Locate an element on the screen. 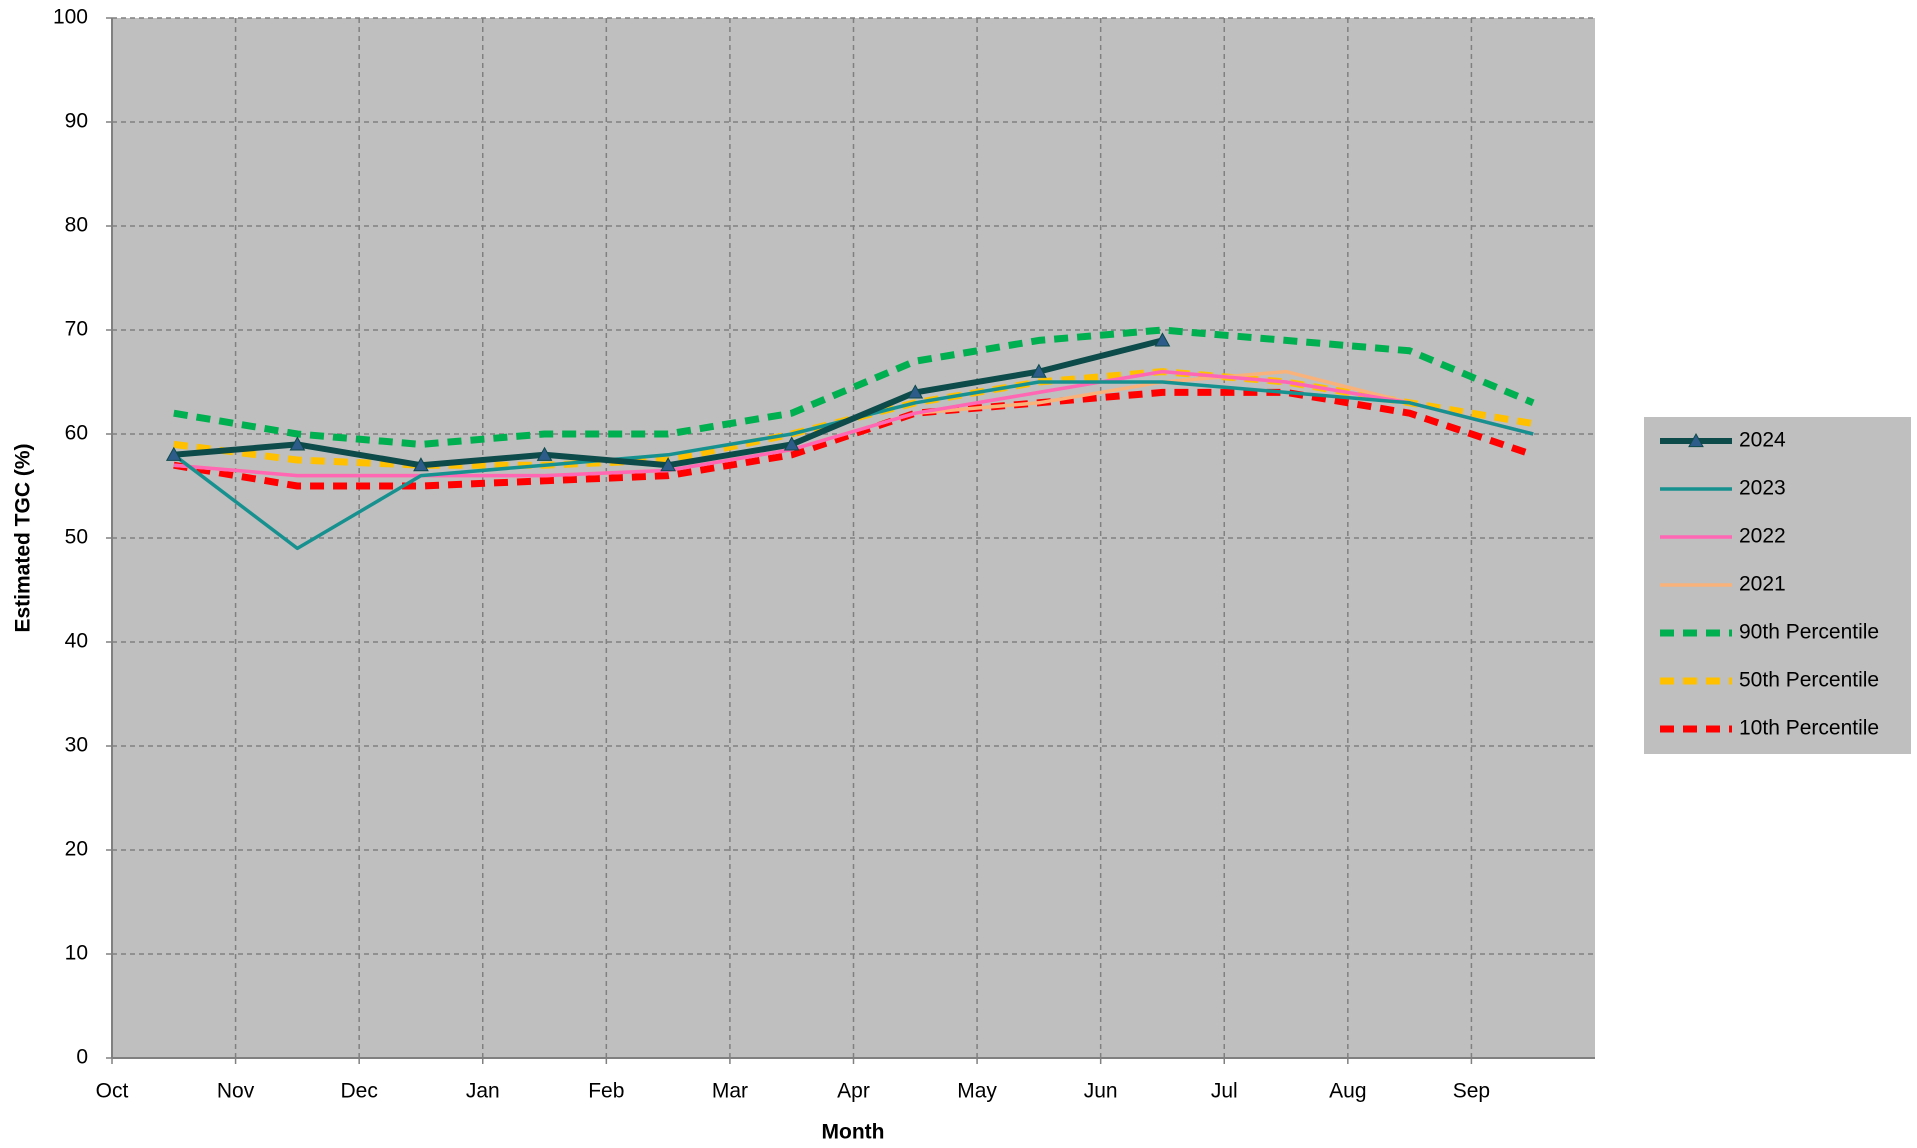 The width and height of the screenshot is (1917, 1148). legend-label: 2022 is located at coordinates (1762, 536).